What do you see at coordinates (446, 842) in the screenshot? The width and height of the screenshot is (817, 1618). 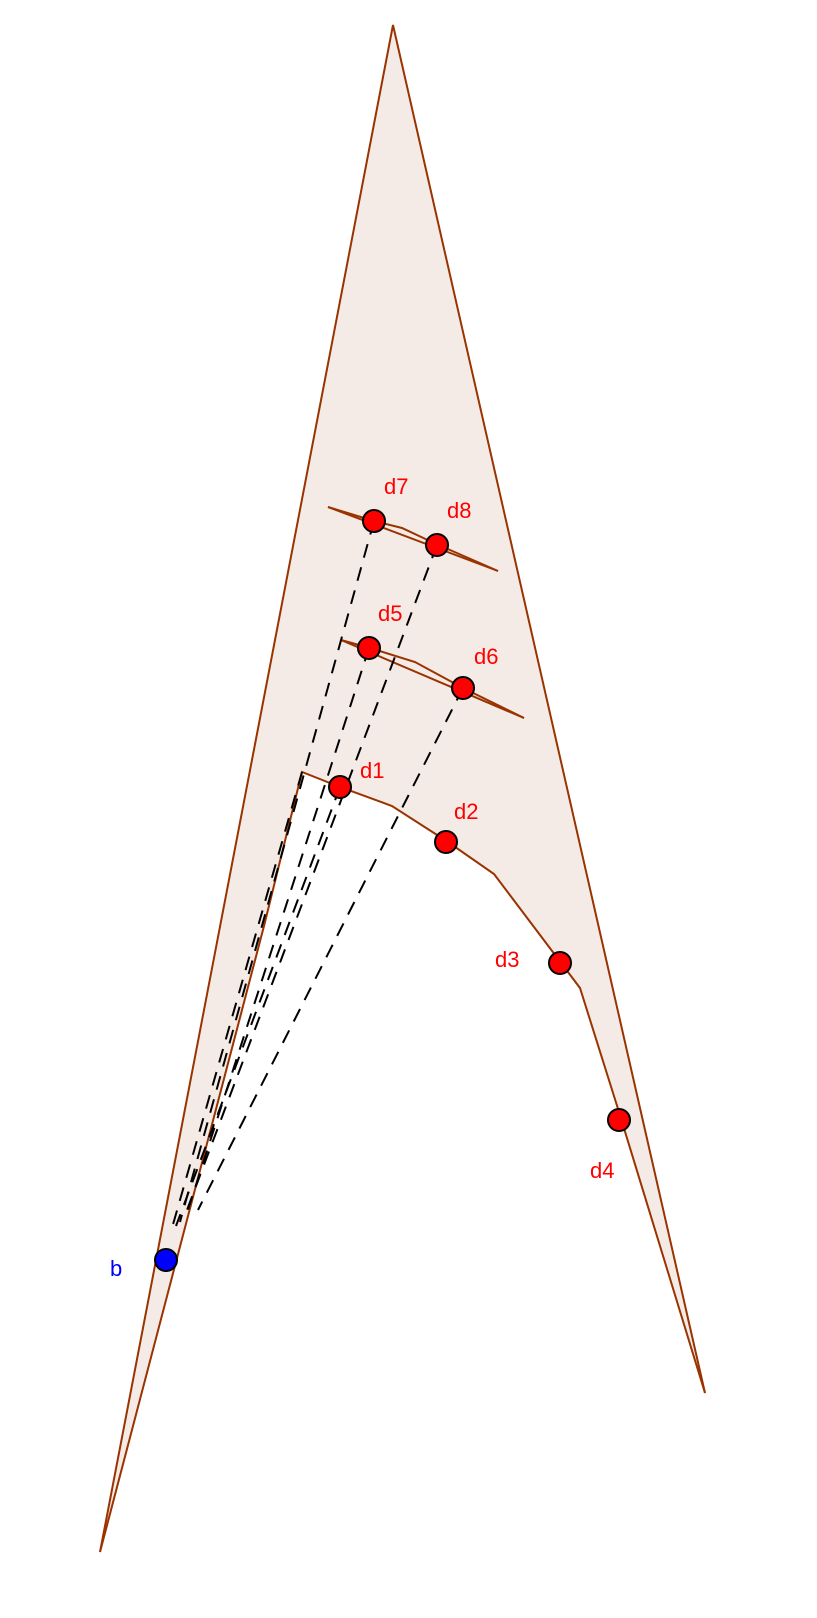 I see `point-d2` at bounding box center [446, 842].